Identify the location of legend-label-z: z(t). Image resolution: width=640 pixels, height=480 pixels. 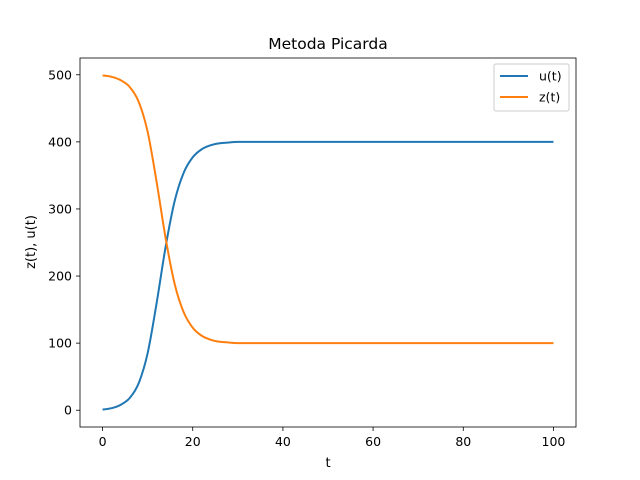
(549, 97).